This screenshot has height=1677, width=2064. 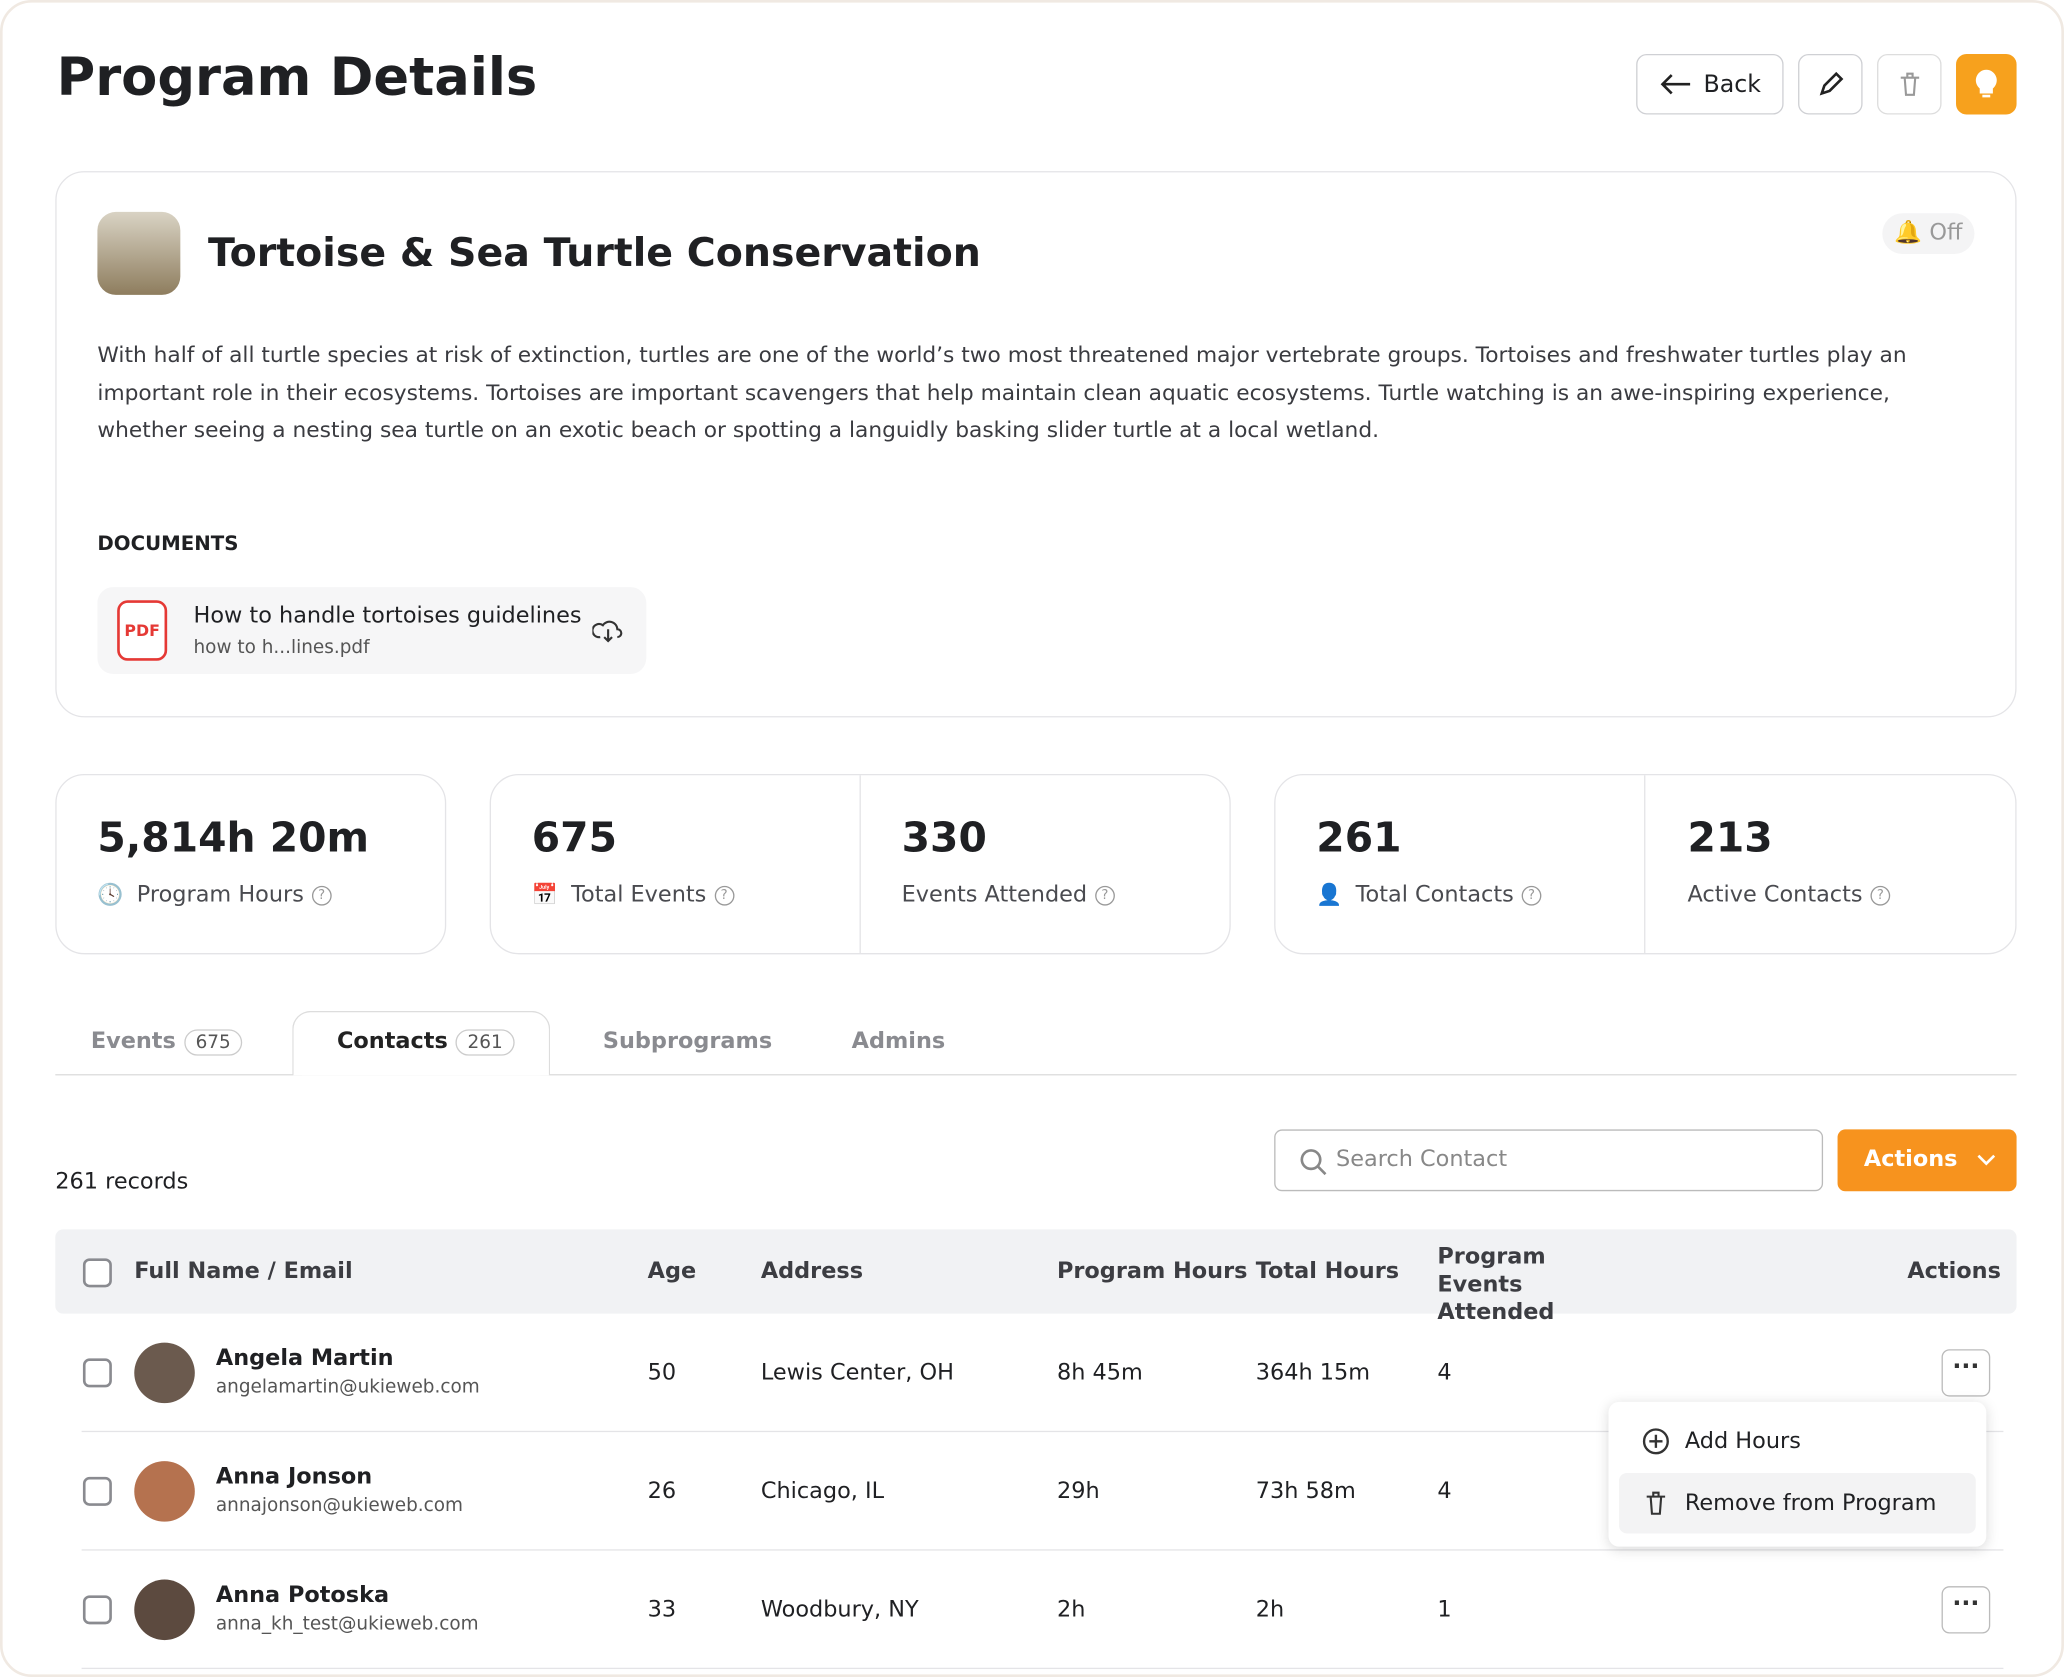 I want to click on table-header, so click(x=1036, y=1271).